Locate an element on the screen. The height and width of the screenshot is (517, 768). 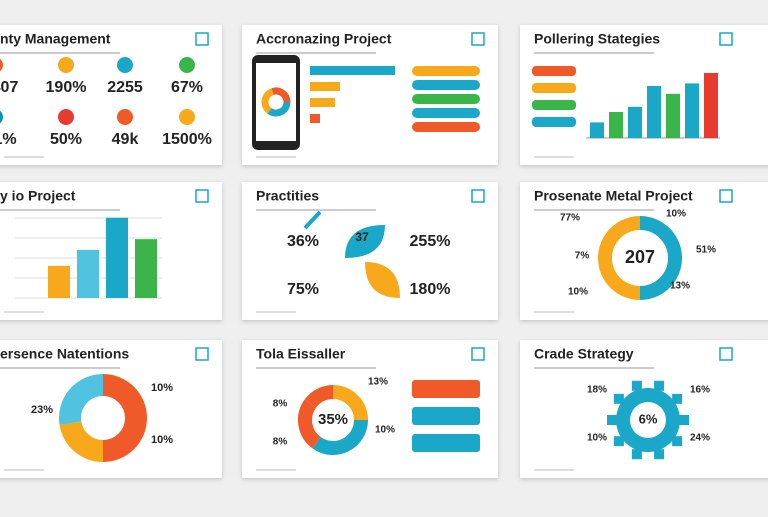
stat-value: 255% is located at coordinates (430, 241).